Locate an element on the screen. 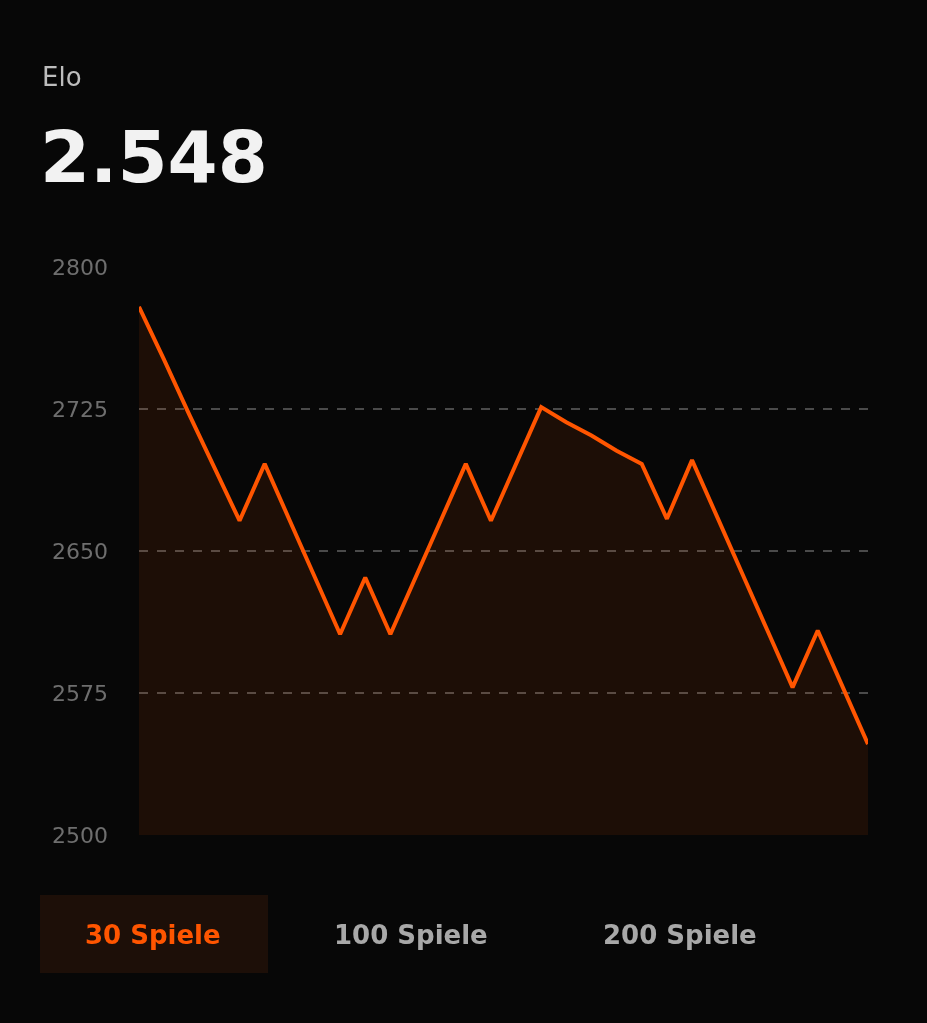 The height and width of the screenshot is (1023, 927). chart-title: Elo is located at coordinates (62, 77).